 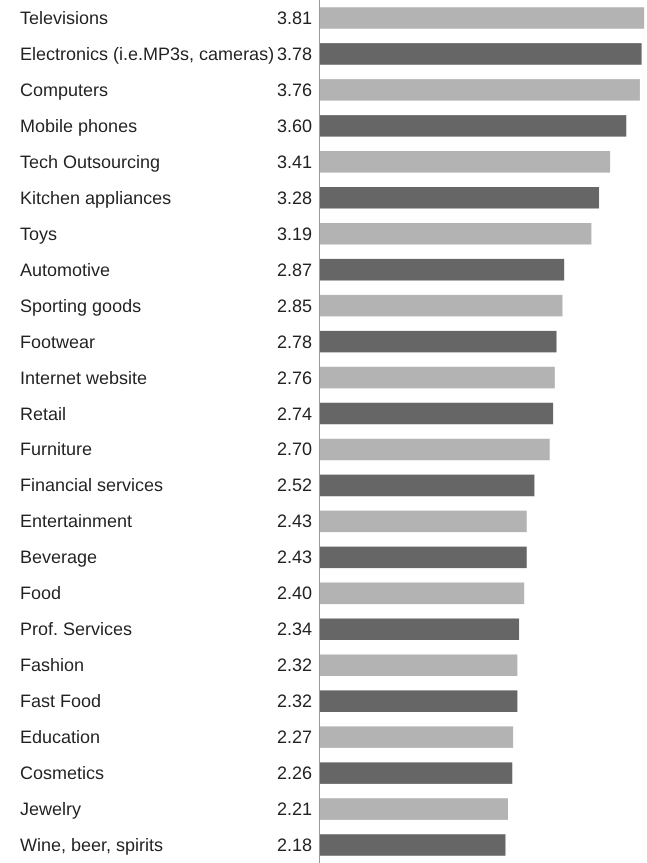 I want to click on y-tick-label: Furniture, so click(x=56, y=449).